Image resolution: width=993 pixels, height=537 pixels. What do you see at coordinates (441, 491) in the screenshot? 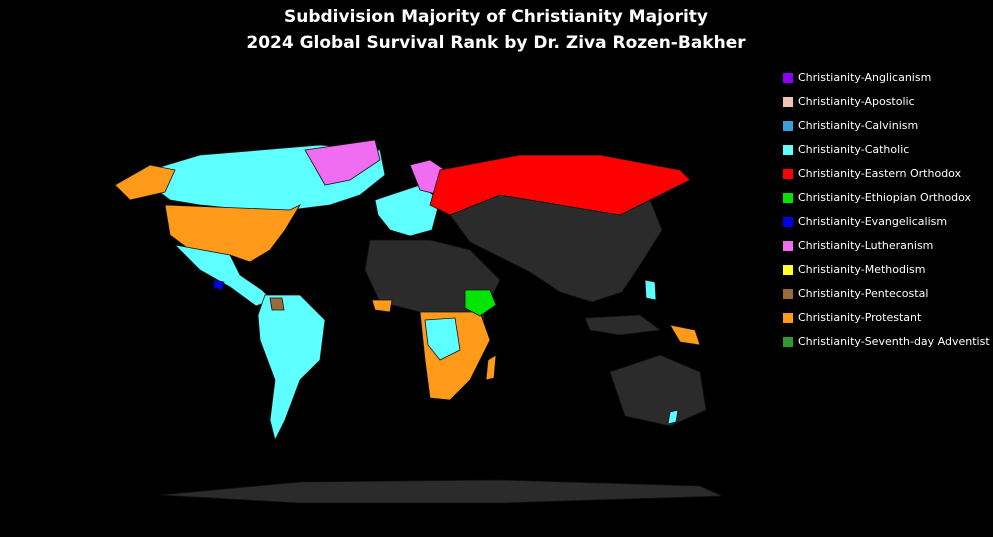
I see `antarctica` at bounding box center [441, 491].